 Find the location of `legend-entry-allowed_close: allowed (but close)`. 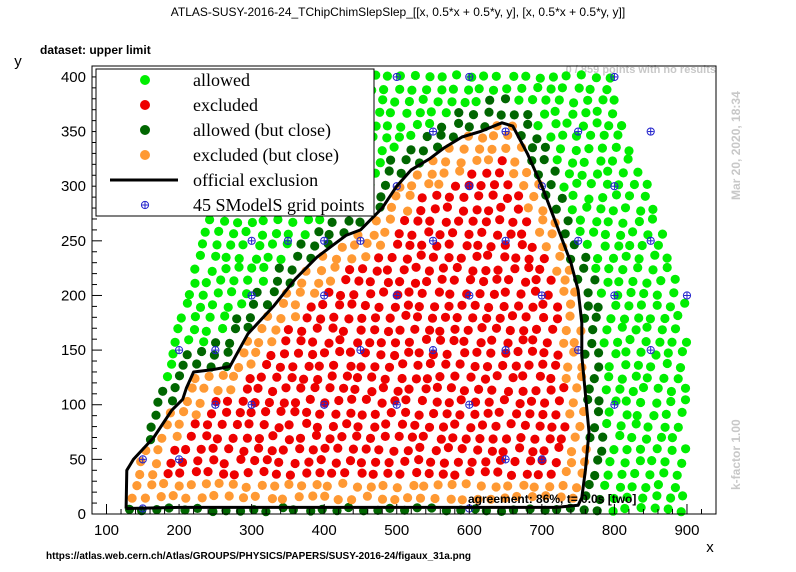

legend-entry-allowed_close: allowed (but close) is located at coordinates (235, 130).